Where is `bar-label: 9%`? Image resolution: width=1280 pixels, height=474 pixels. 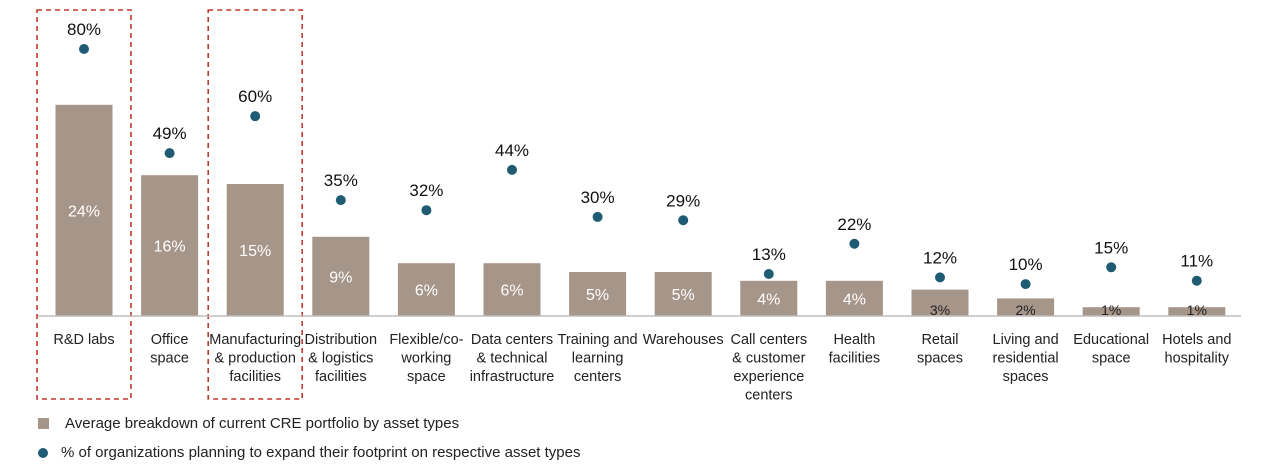 bar-label: 9% is located at coordinates (340, 277).